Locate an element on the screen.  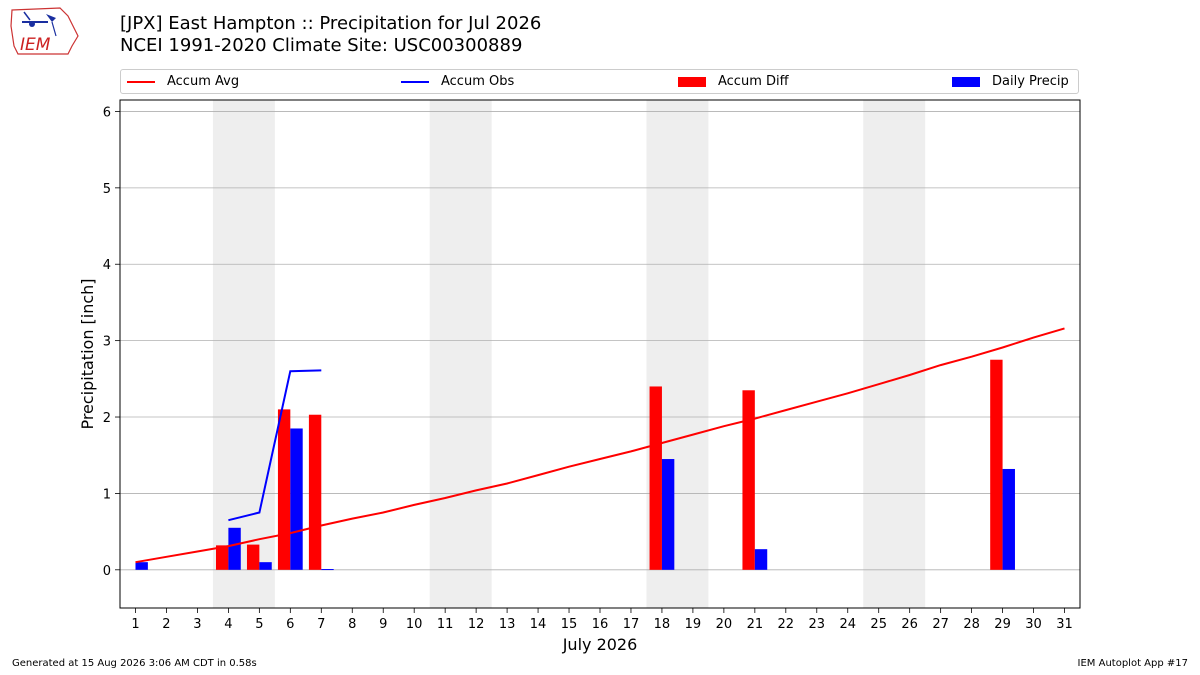
title-line-2: NCEI 1991-2020 Climate Site: USC00300889 is located at coordinates (321, 45).